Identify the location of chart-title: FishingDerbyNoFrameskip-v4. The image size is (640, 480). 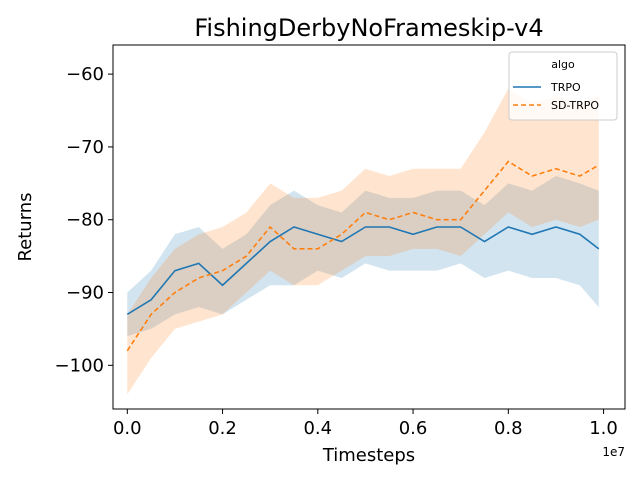
(368, 28).